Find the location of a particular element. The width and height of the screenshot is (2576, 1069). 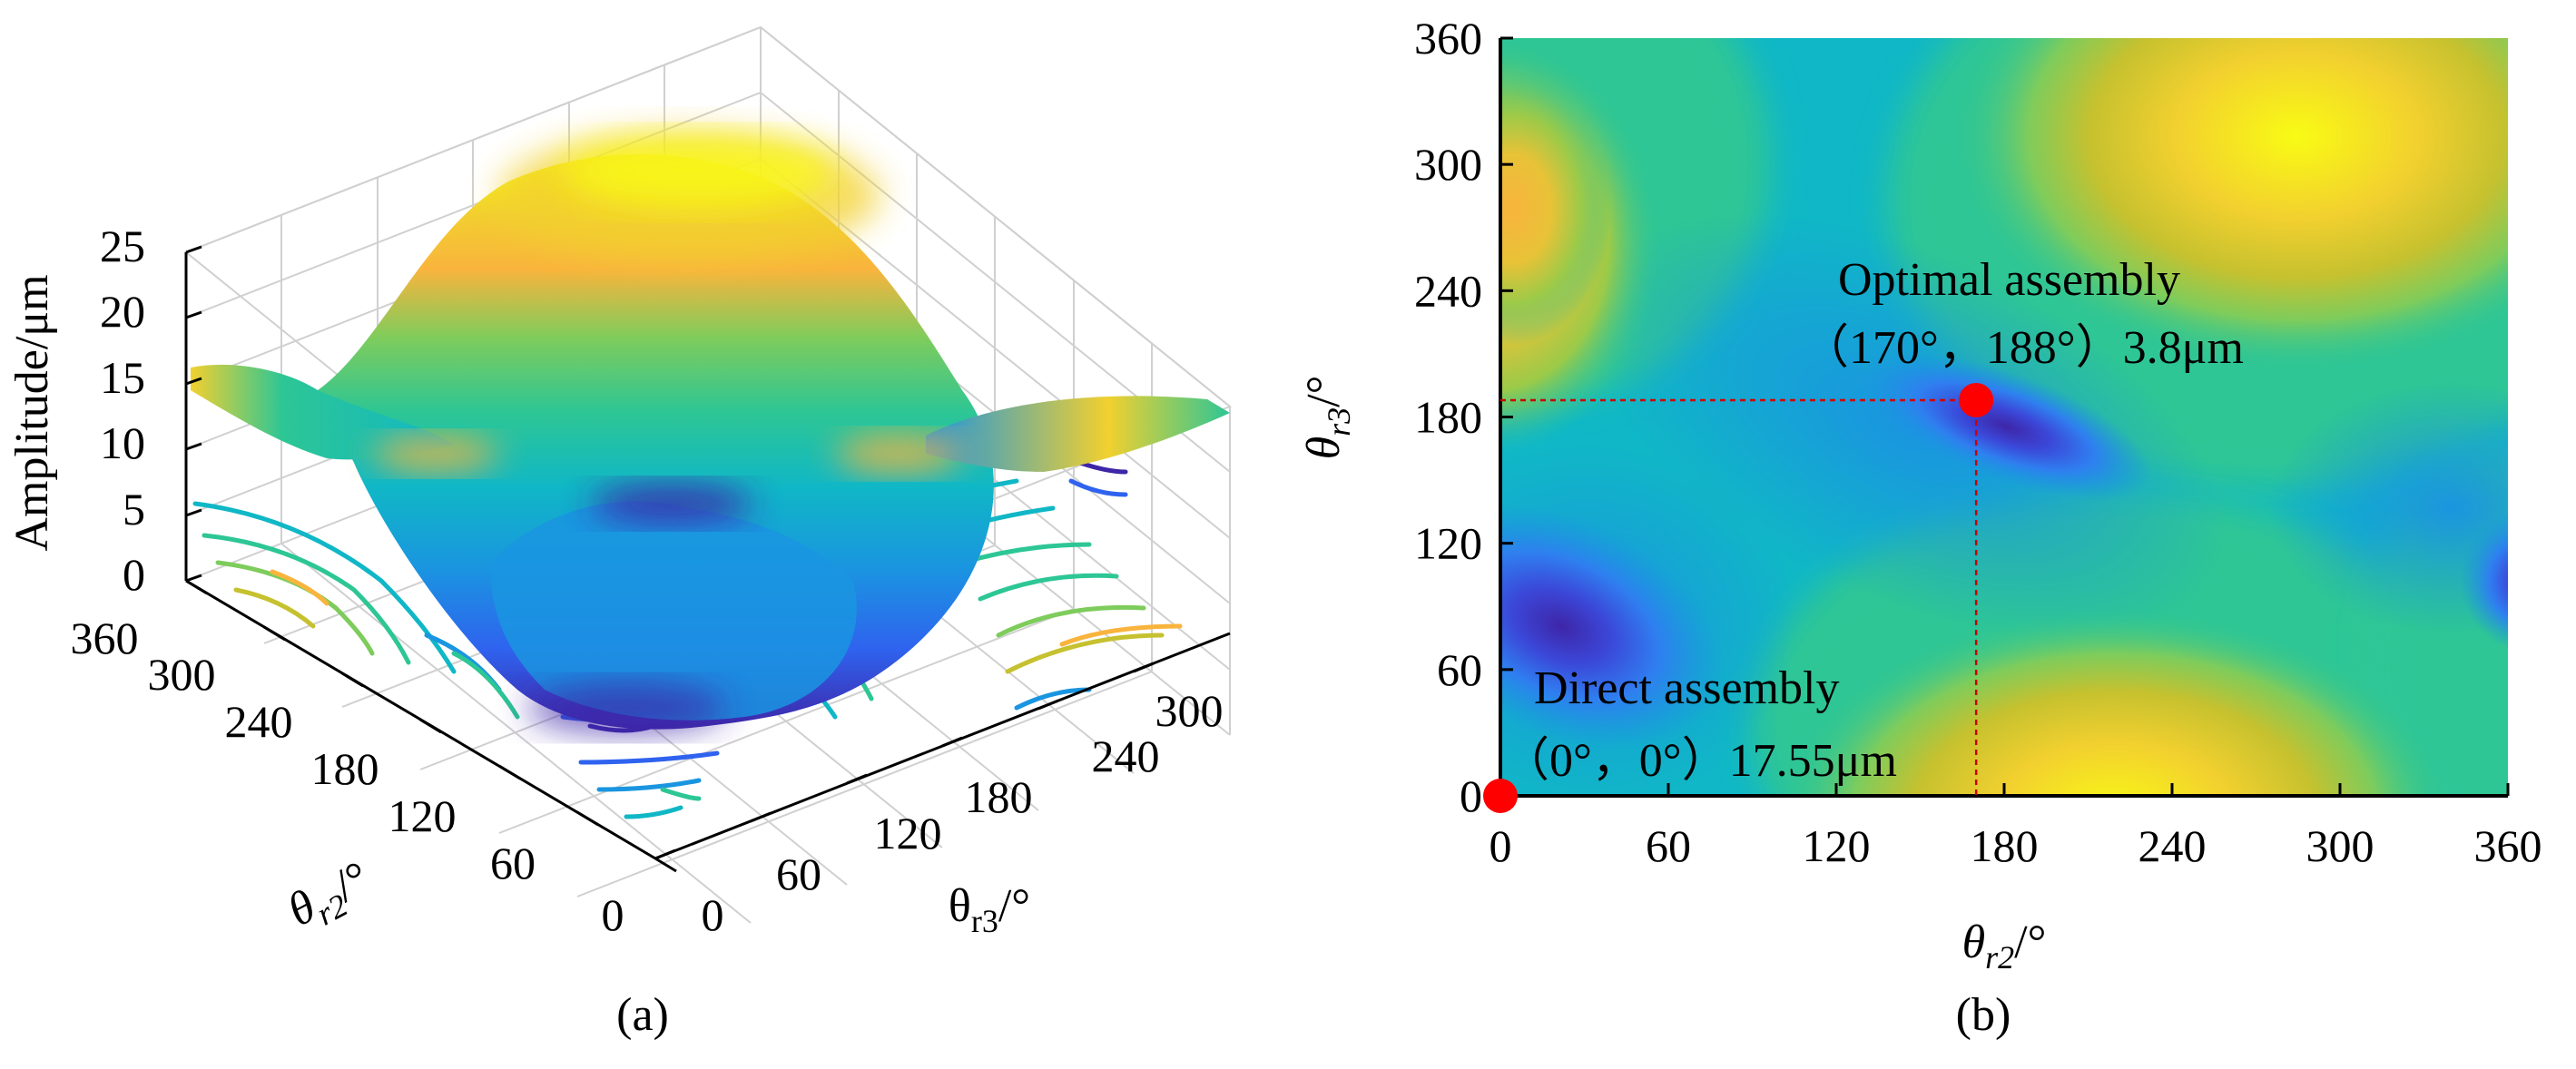

z-tick: 0 is located at coordinates (134, 574).